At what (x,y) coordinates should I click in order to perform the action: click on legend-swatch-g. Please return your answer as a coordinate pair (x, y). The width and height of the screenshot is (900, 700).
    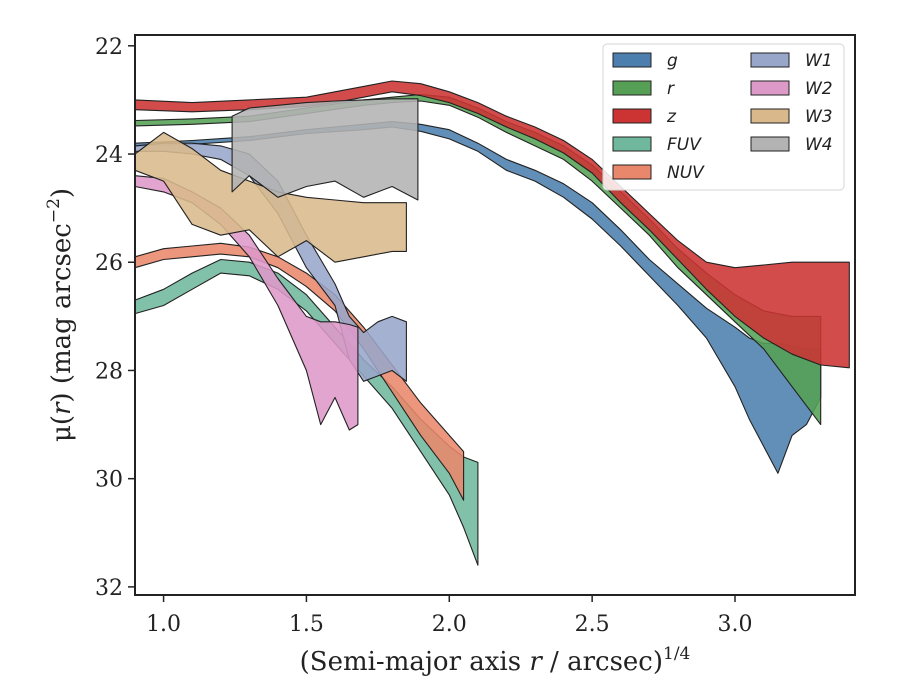
    Looking at the image, I should click on (632, 60).